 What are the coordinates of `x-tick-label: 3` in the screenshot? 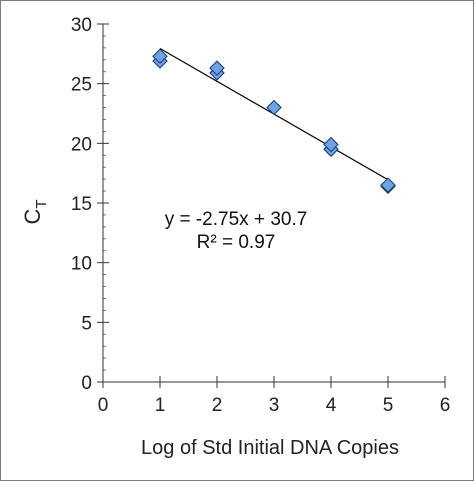 It's located at (274, 405).